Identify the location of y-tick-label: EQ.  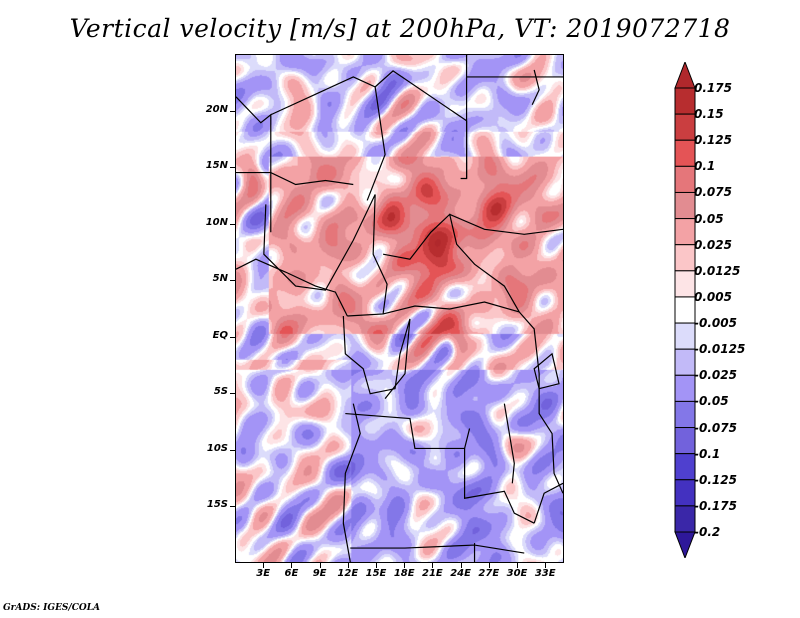
(220, 335).